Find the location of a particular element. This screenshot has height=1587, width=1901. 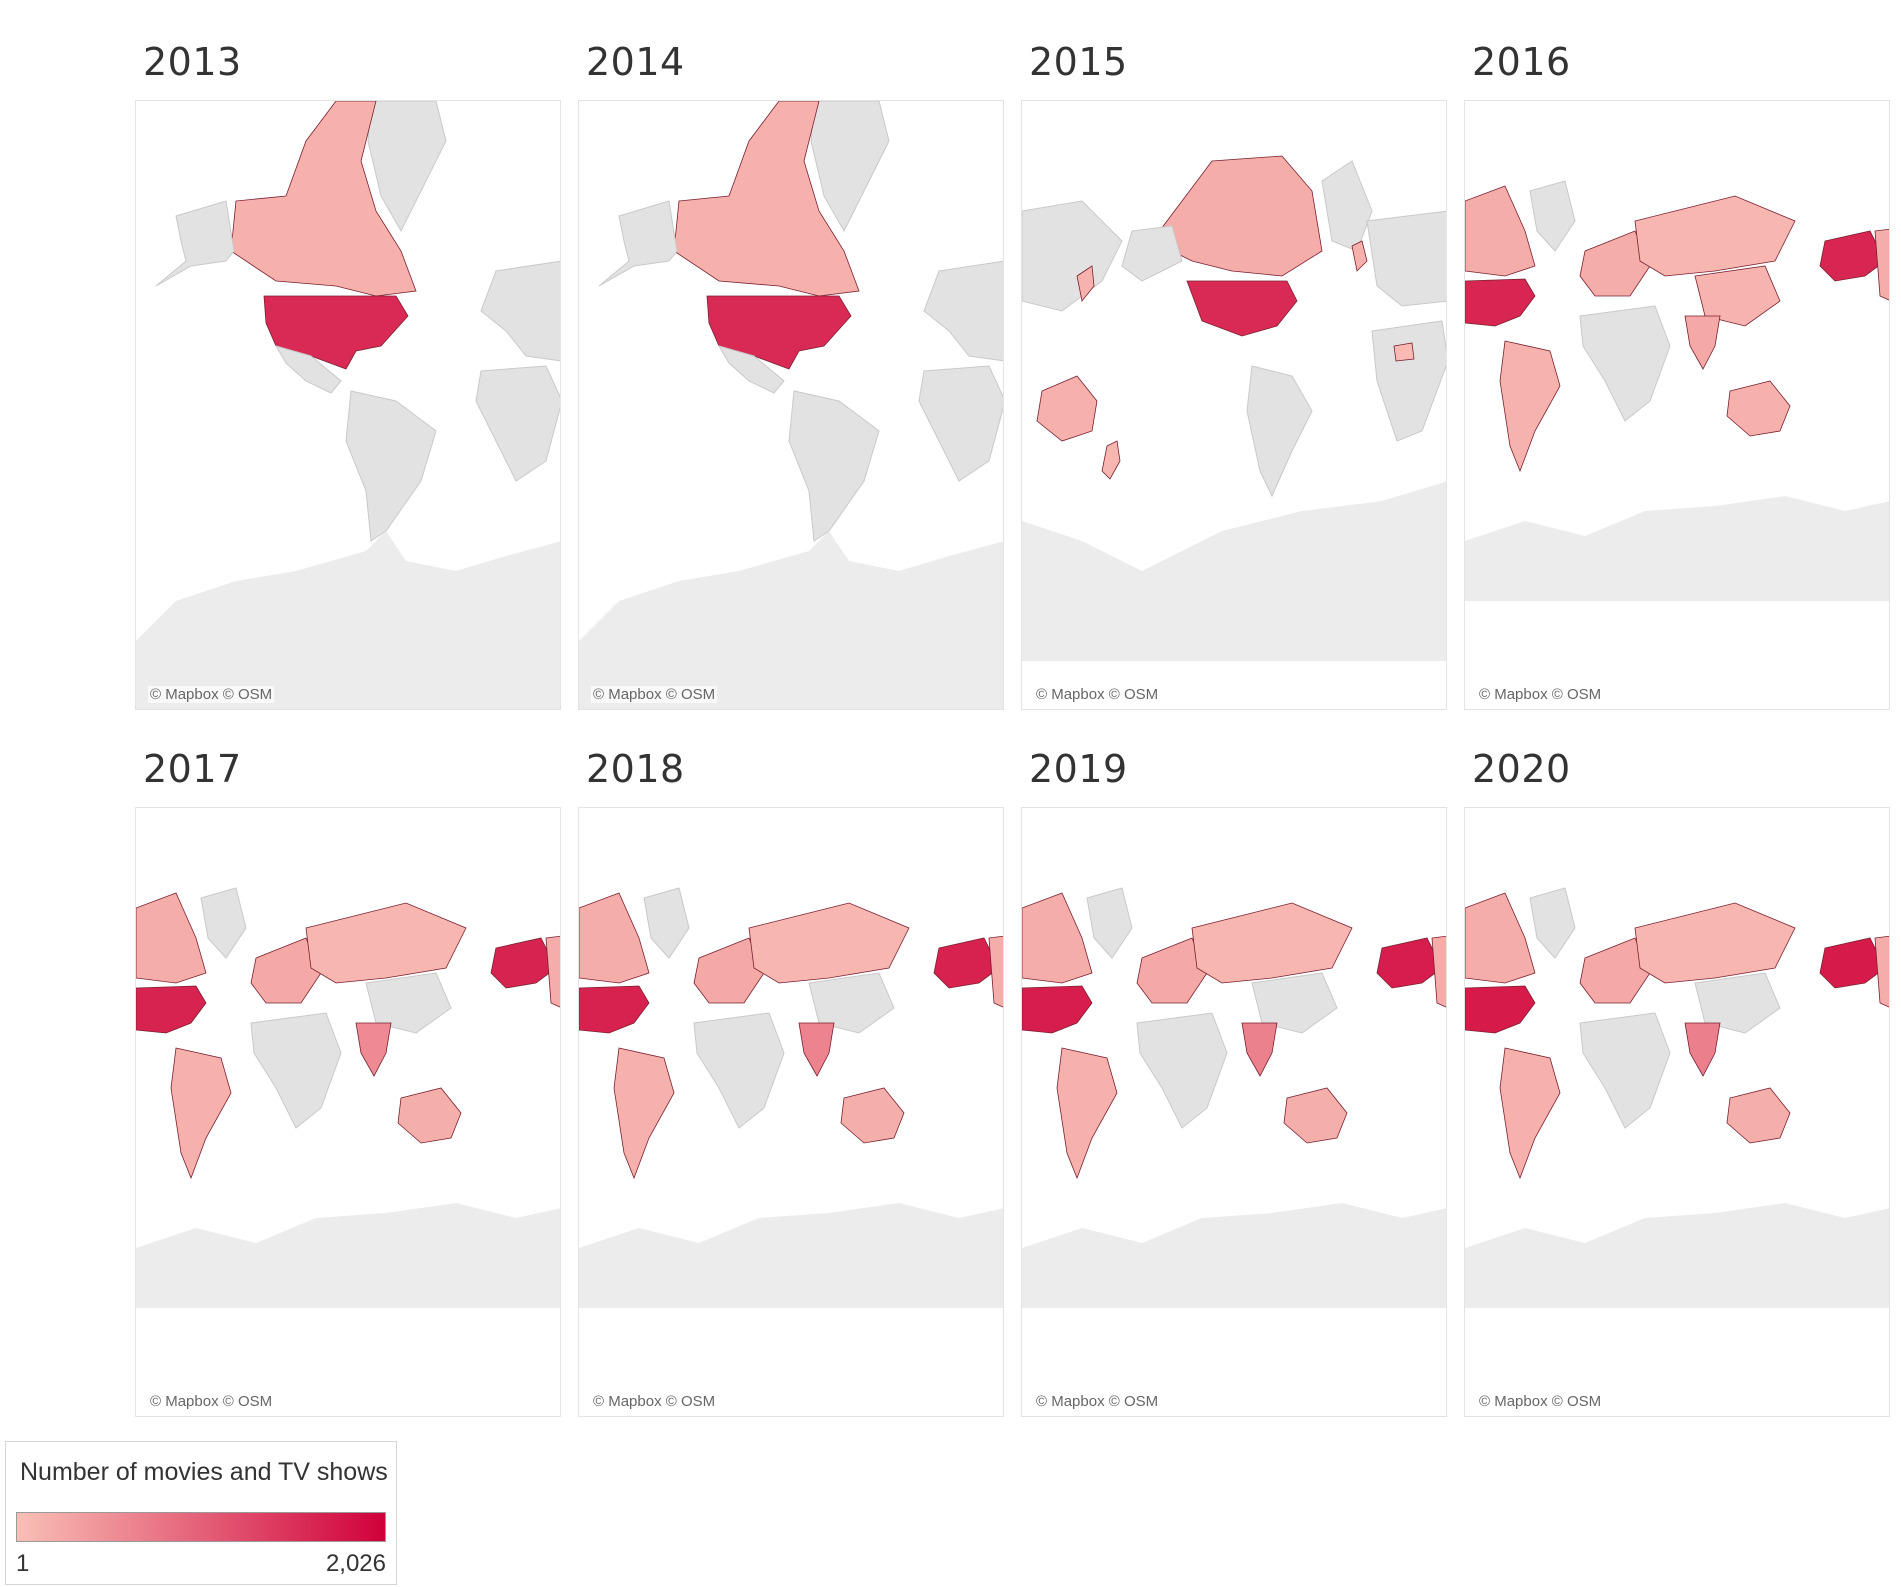

region-new-zealand is located at coordinates (1111, 460).